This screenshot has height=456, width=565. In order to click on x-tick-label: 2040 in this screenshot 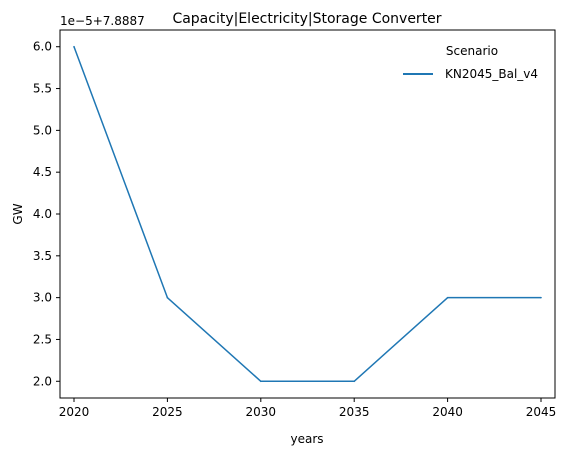, I will do `click(447, 412)`.